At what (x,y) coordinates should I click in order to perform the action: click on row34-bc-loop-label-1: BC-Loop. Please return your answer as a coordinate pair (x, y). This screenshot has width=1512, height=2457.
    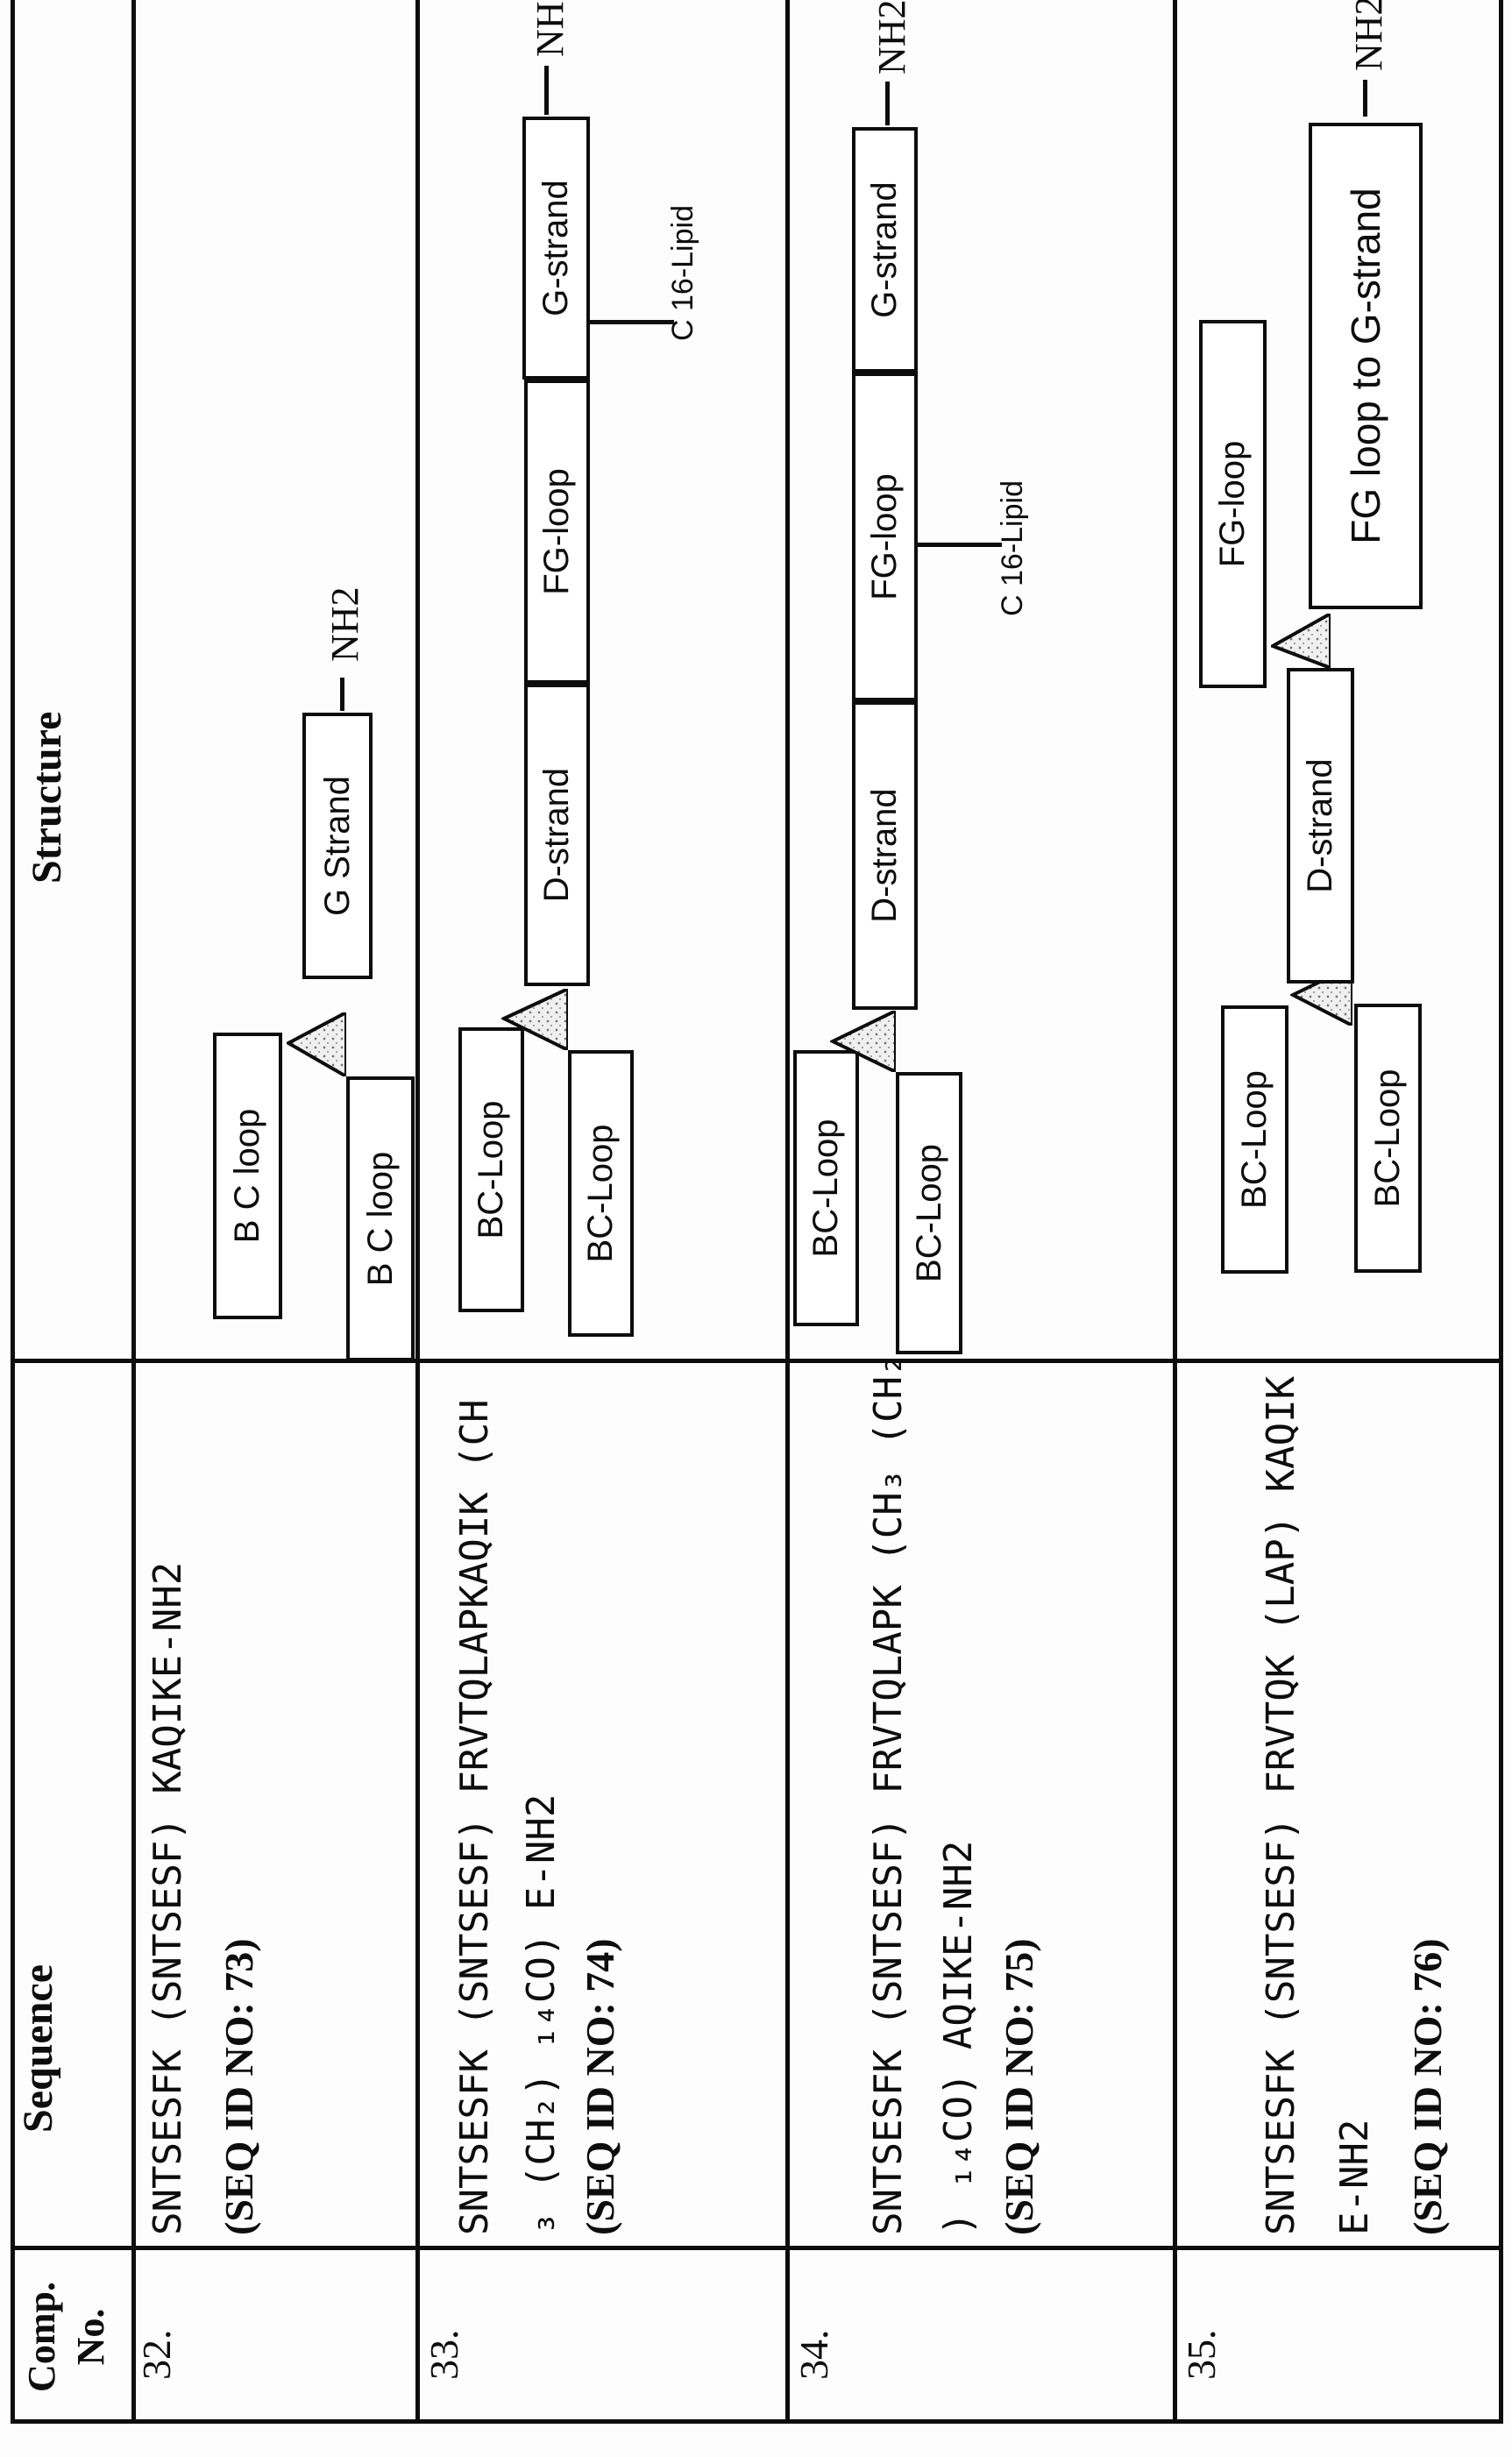
    Looking at the image, I should click on (825, 1188).